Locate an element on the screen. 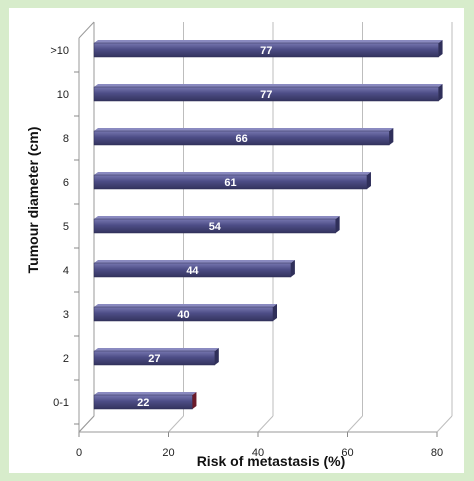 Image resolution: width=474 pixels, height=481 pixels. data-label: 54 is located at coordinates (215, 227).